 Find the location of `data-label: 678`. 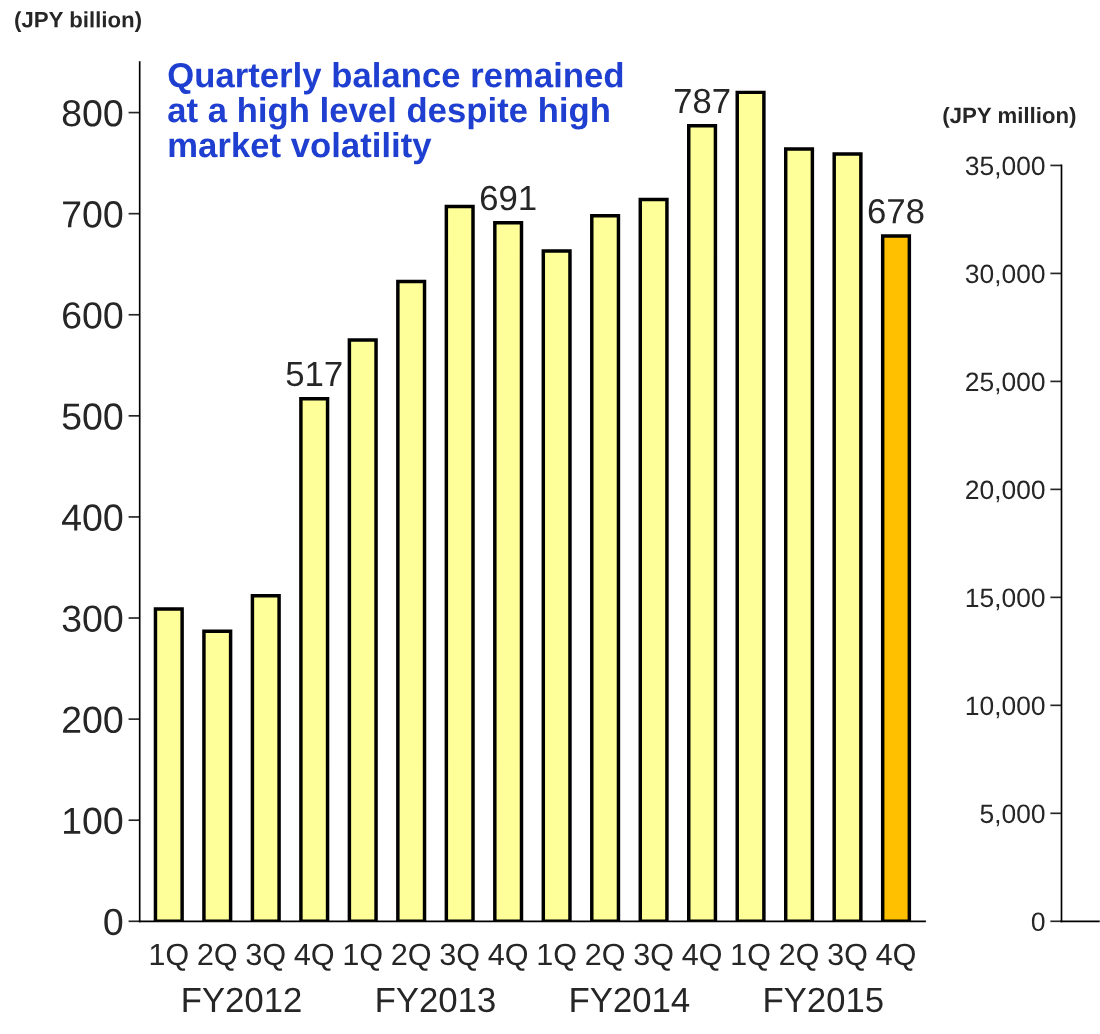

data-label: 678 is located at coordinates (896, 211).